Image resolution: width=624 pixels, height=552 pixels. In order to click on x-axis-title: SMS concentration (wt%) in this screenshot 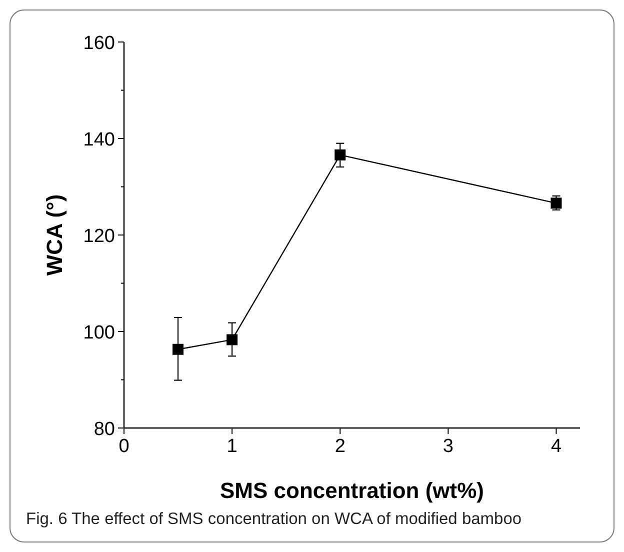, I will do `click(352, 490)`.